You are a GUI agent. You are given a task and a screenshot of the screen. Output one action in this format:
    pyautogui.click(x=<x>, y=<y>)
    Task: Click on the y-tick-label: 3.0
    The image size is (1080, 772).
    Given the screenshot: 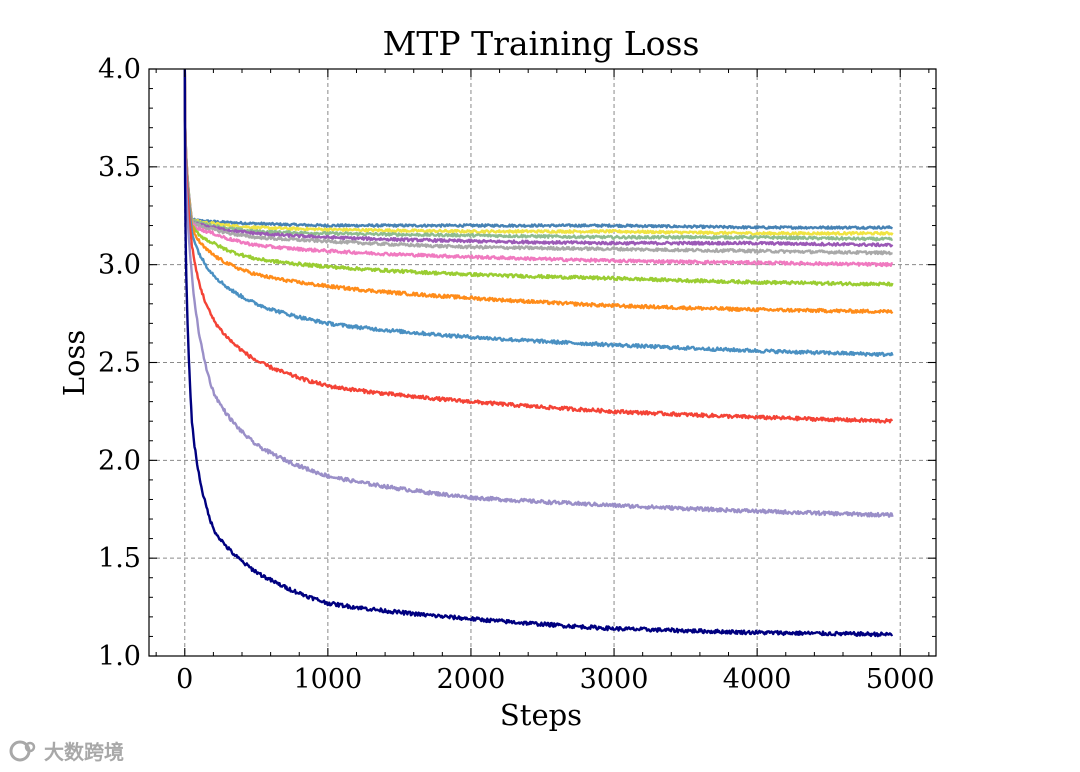 What is the action you would take?
    pyautogui.click(x=119, y=265)
    